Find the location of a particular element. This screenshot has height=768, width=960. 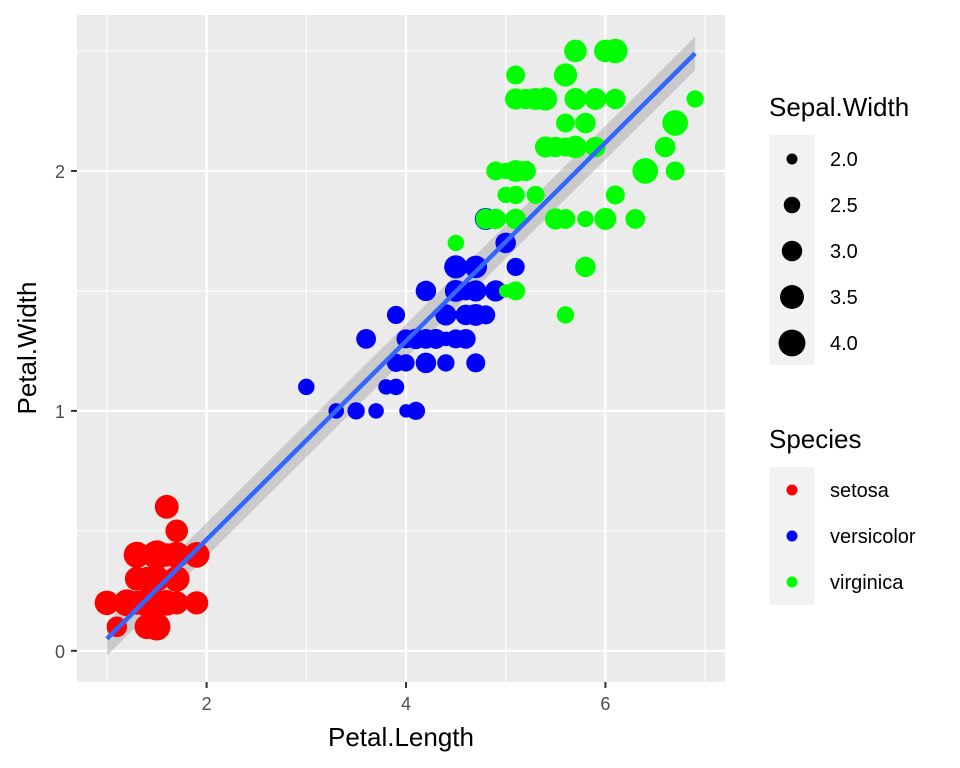

size-legend: Sepal.Width 2.0 2.5 3.0 3.5 4.0 is located at coordinates (839, 228).